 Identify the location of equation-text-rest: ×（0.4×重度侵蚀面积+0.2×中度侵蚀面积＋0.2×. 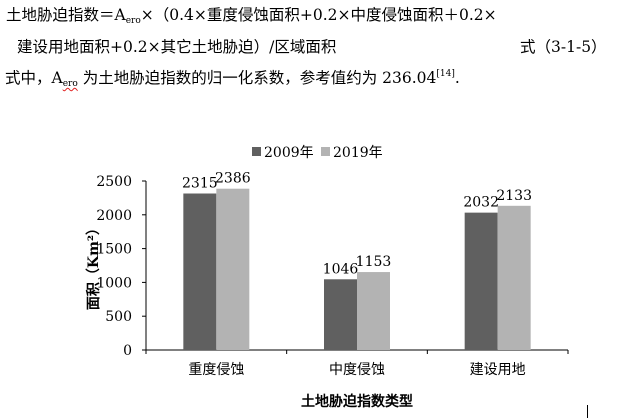
(318, 15).